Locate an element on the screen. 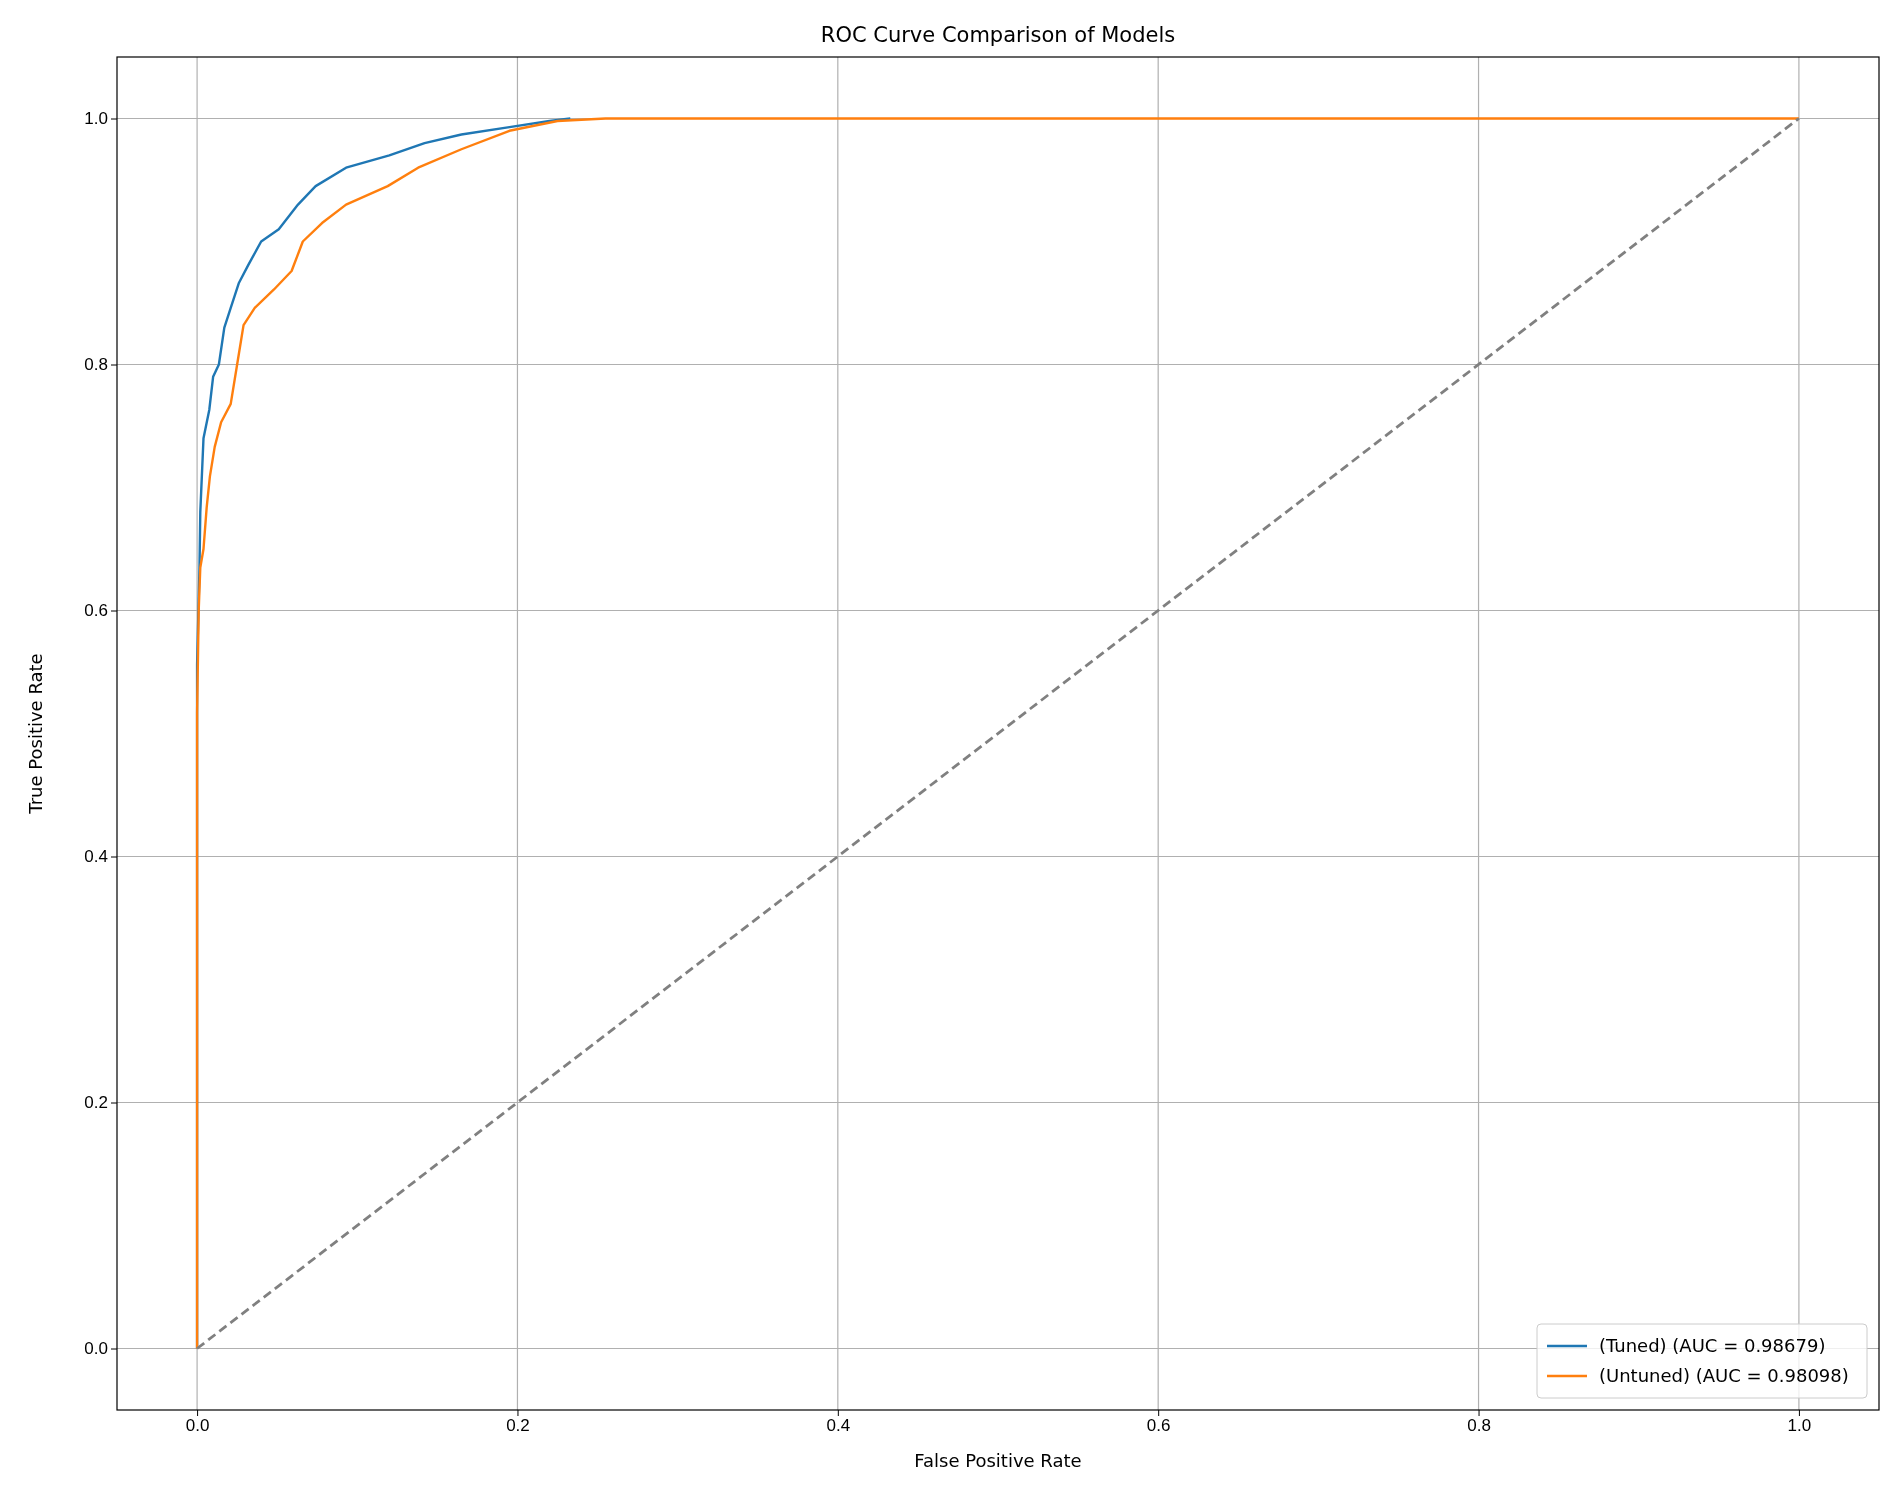 The width and height of the screenshot is (1898, 1512). x-axis-title: False Positive Rate is located at coordinates (998, 1460).